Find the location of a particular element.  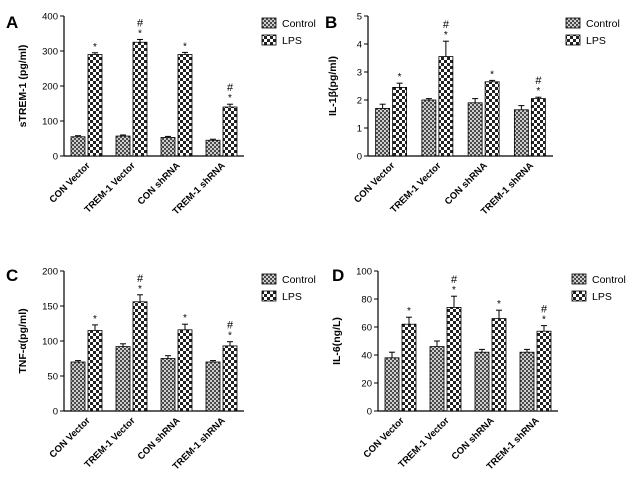

y-tick-label: 2 is located at coordinates (359, 101).